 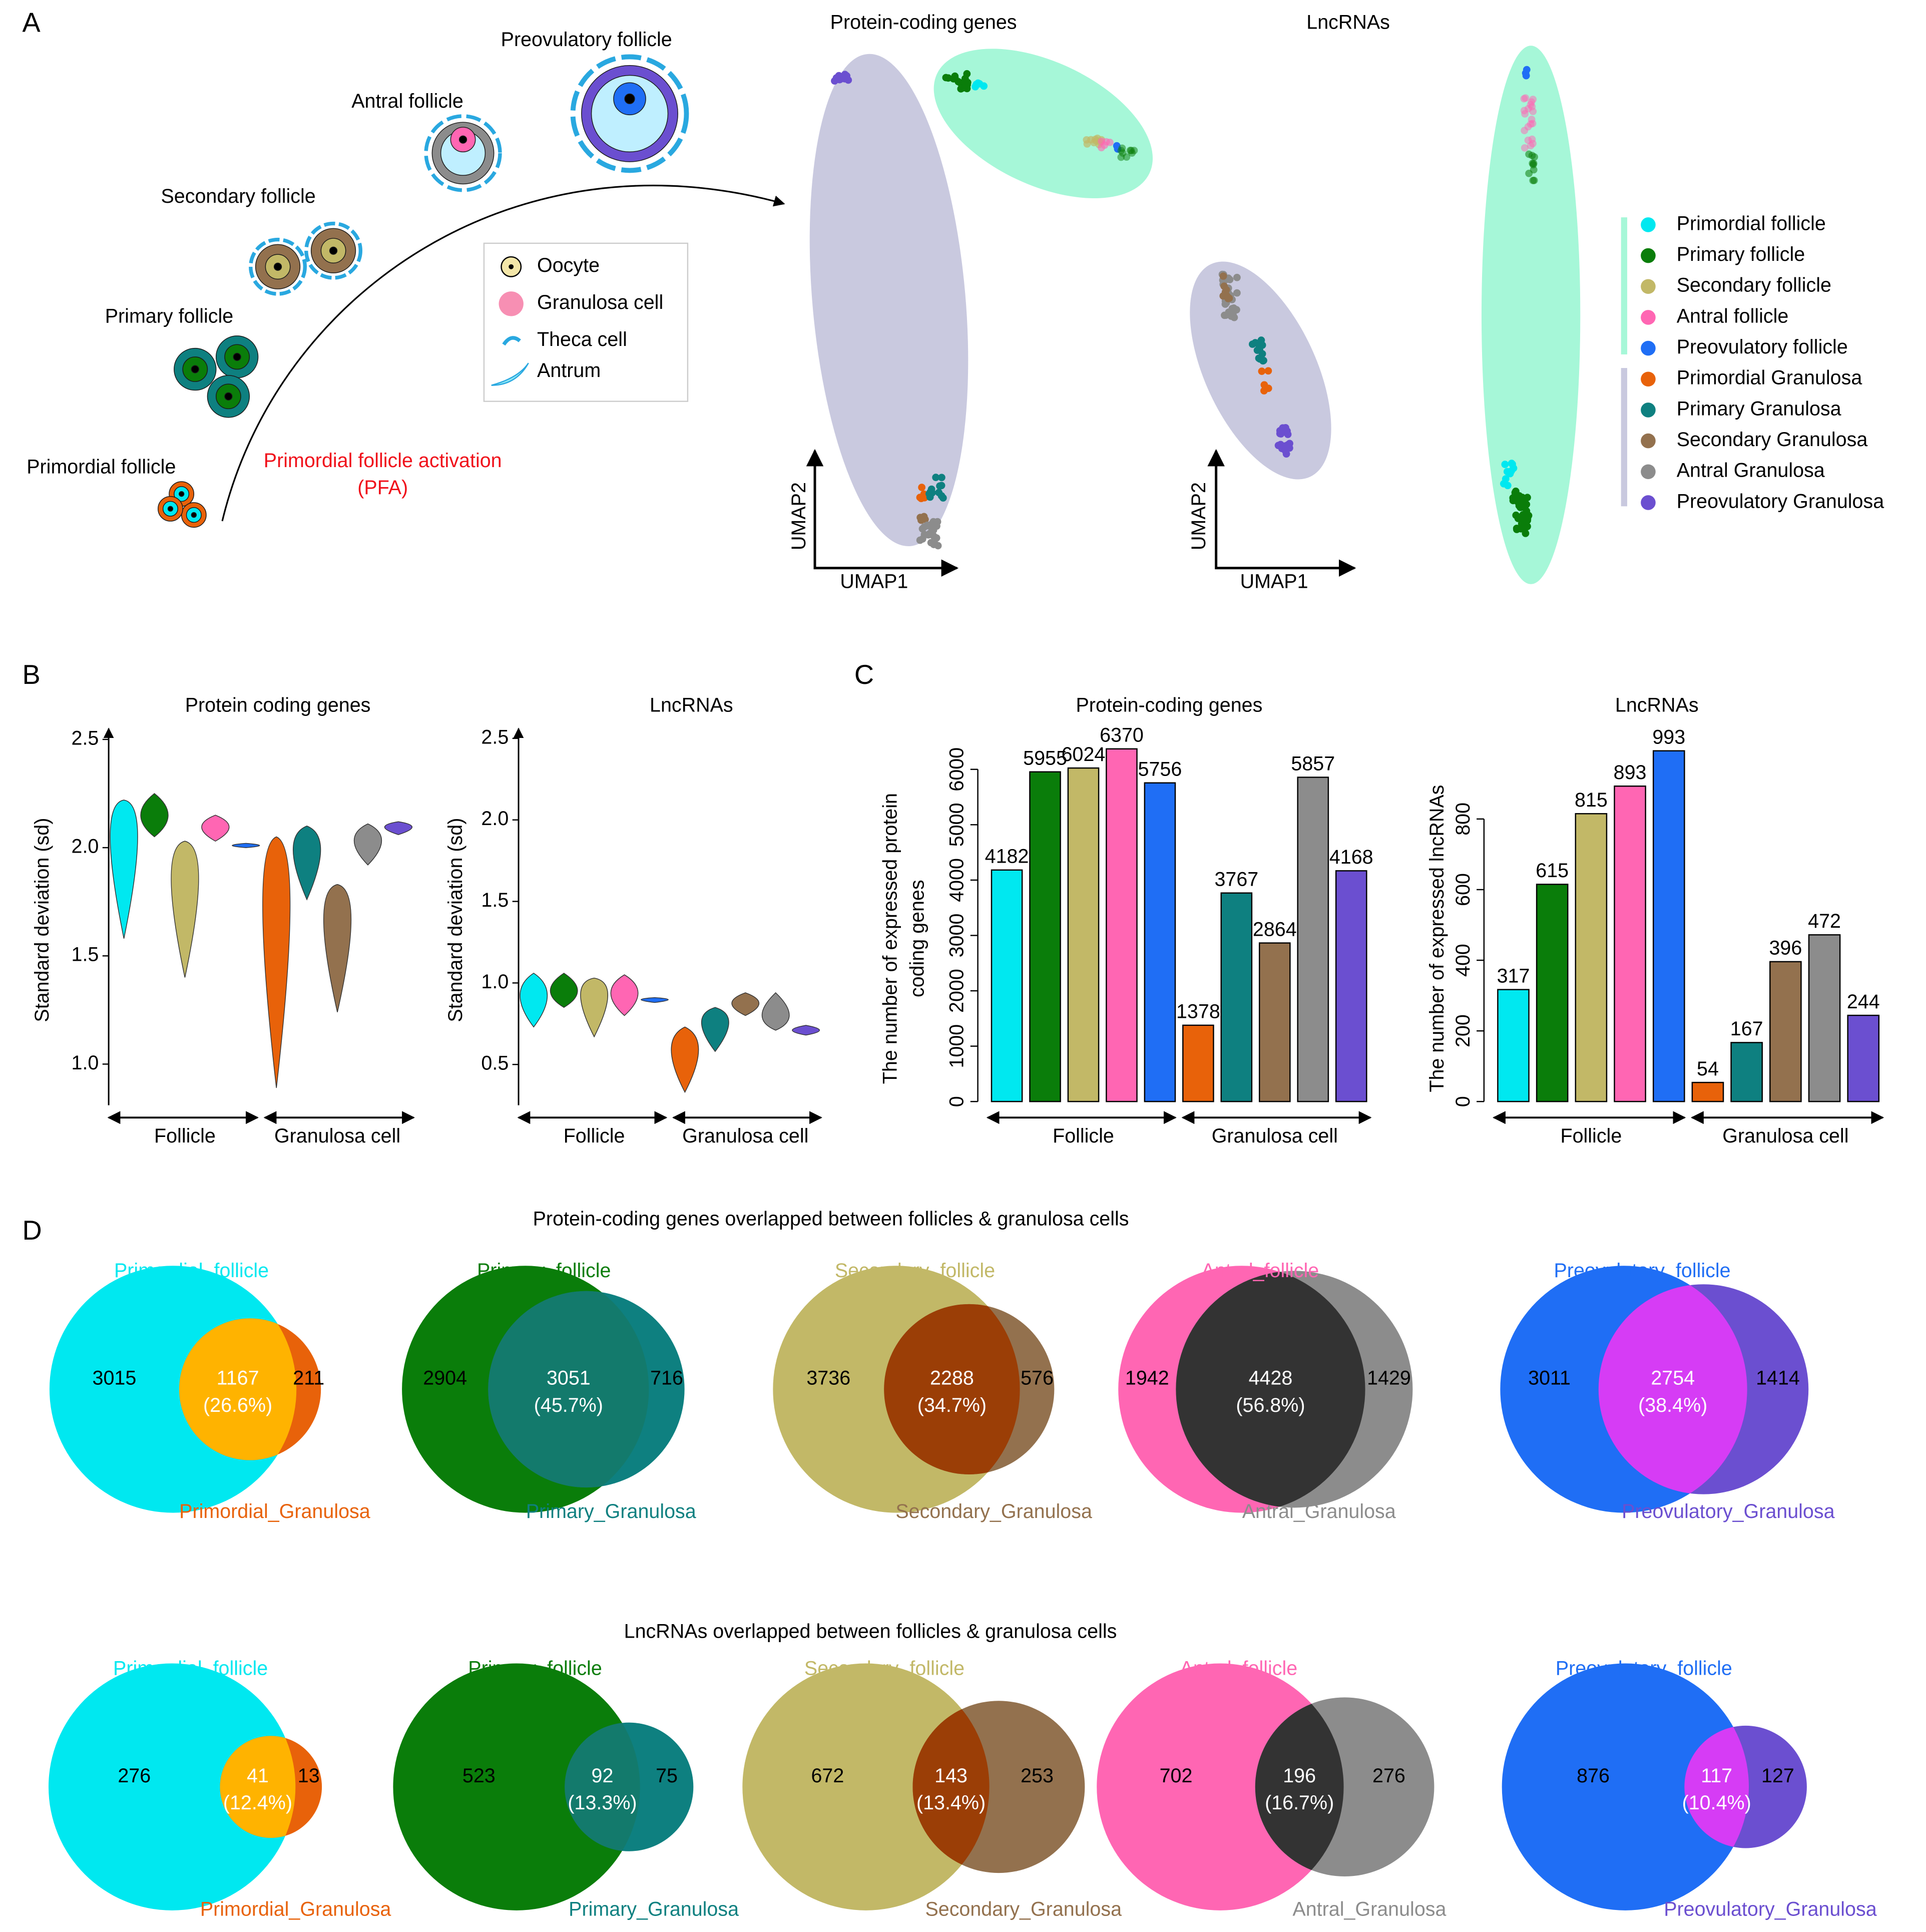 What do you see at coordinates (1746, 1029) in the screenshot?
I see `value-label: 167` at bounding box center [1746, 1029].